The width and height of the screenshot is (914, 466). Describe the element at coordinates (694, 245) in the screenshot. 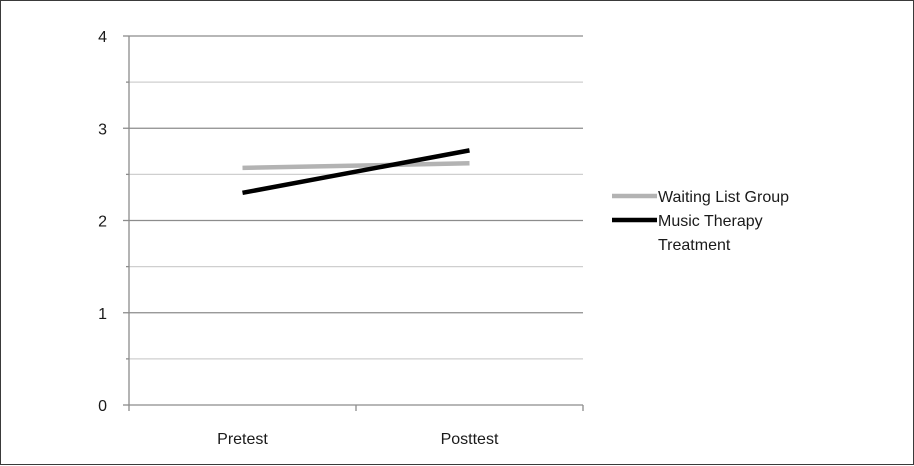

I see `legend-label: Treatment` at that location.